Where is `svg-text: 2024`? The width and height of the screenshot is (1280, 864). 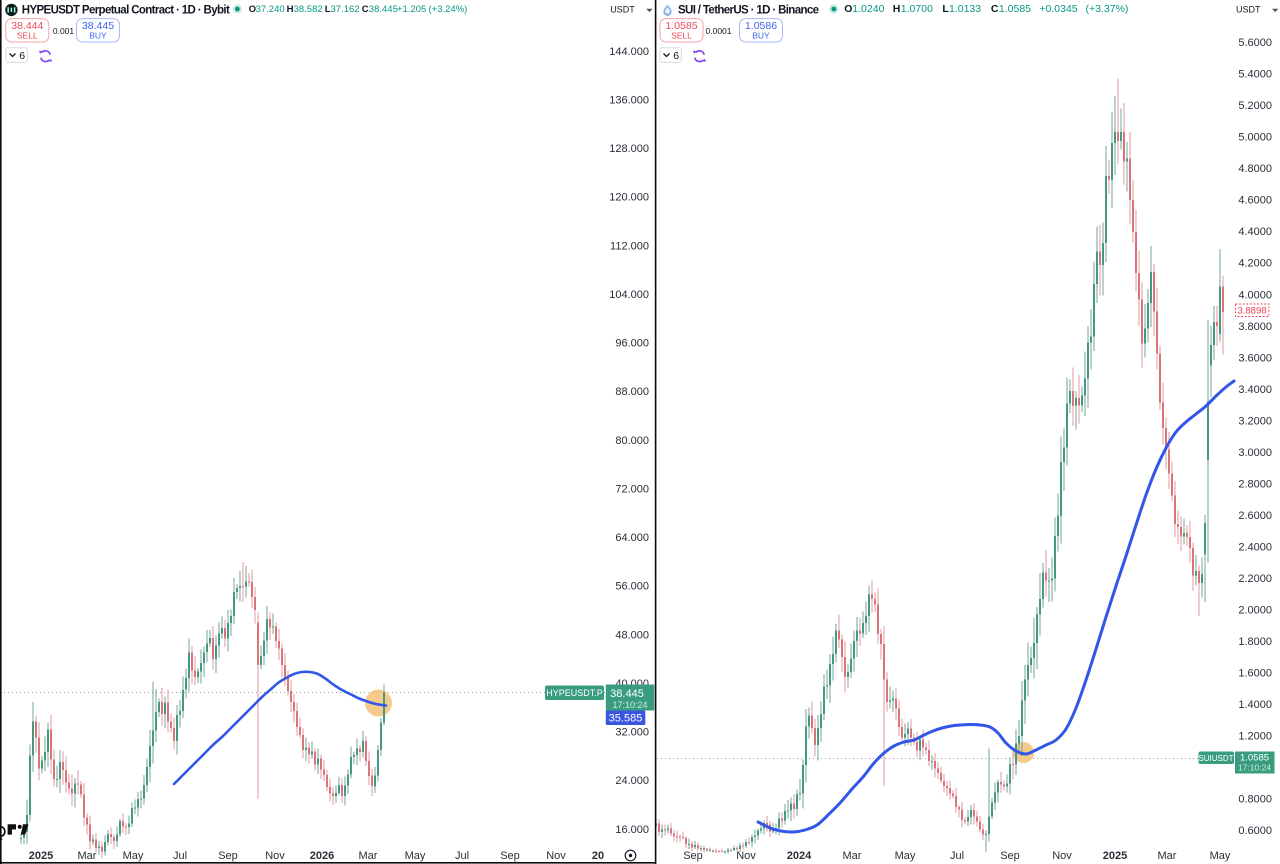
svg-text: 2024 is located at coordinates (799, 856).